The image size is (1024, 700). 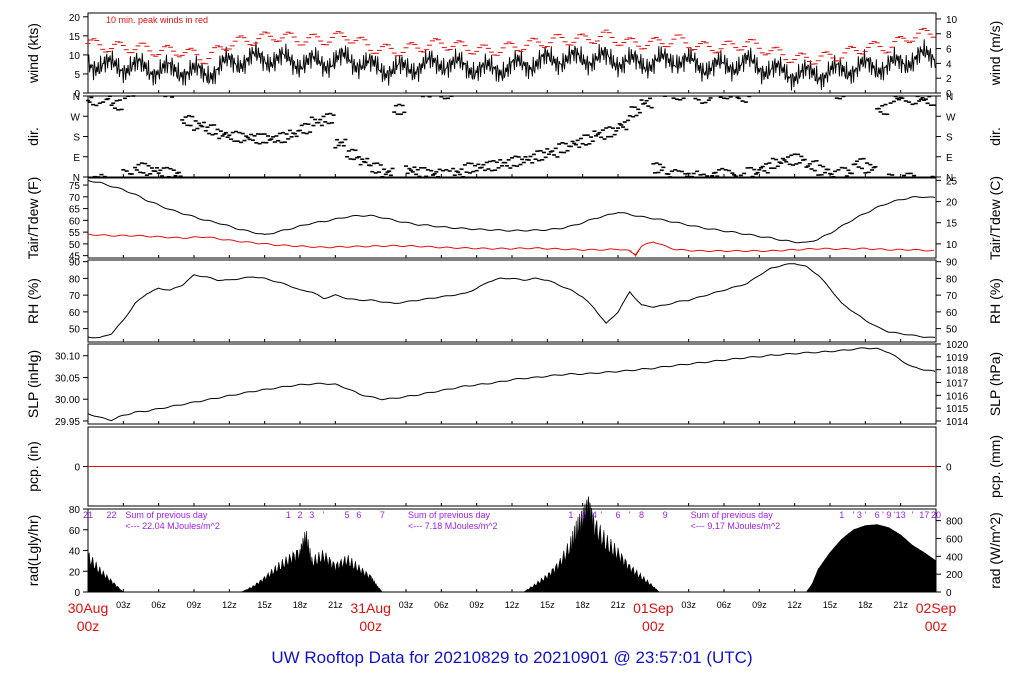 I want to click on y-tick-label-left: N, so click(x=76, y=97).